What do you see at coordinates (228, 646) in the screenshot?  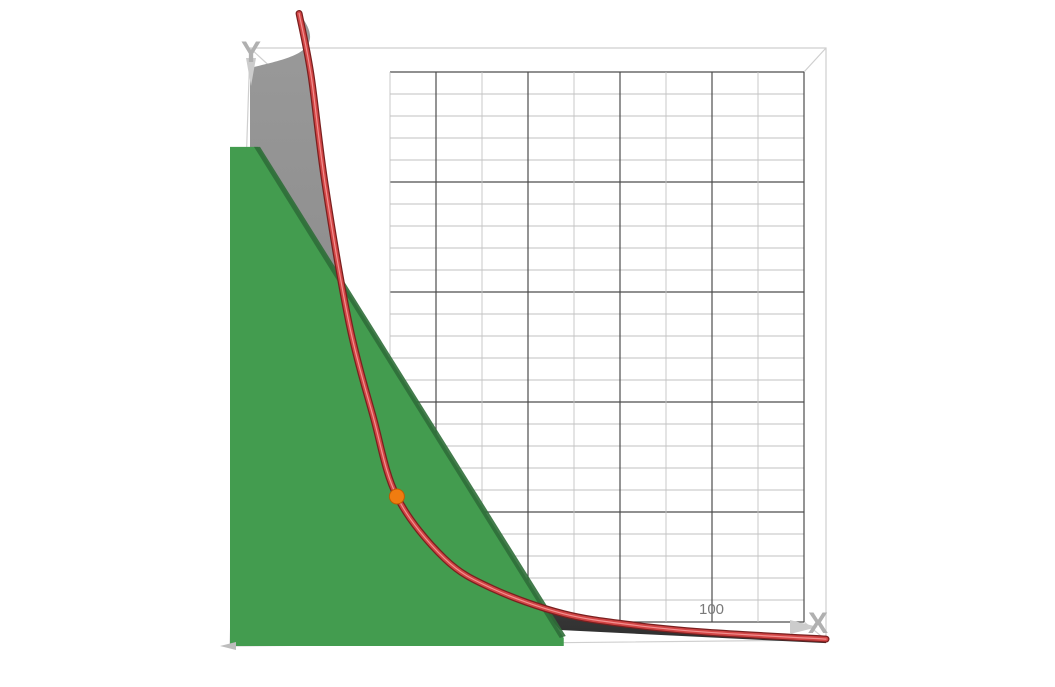 I see `origin-marker` at bounding box center [228, 646].